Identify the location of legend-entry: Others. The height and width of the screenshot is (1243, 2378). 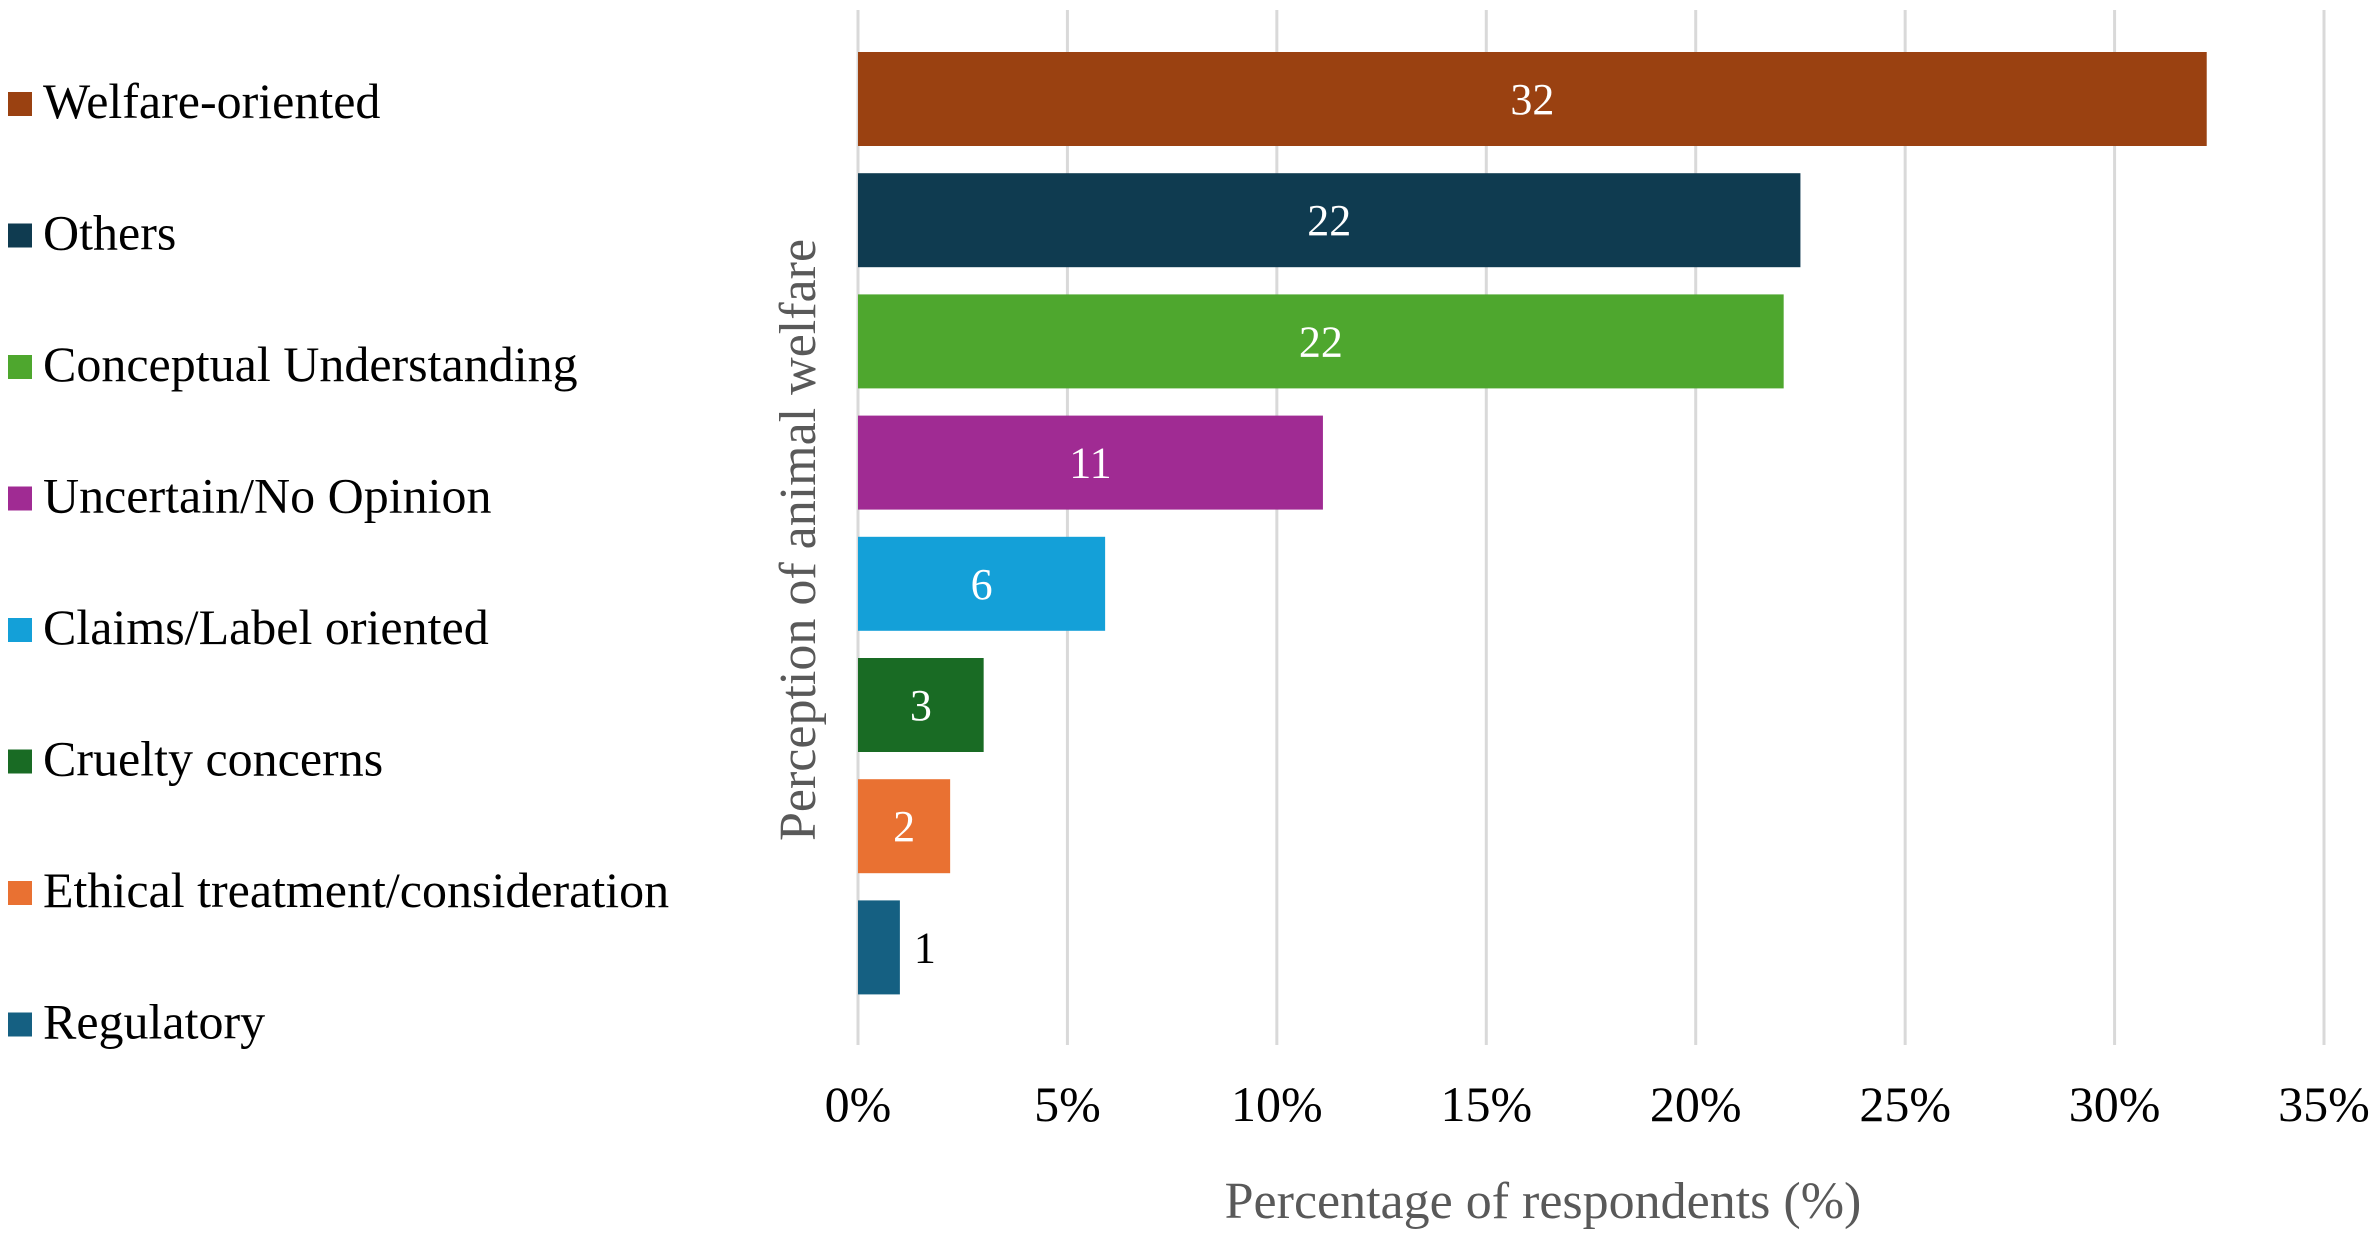
(109, 233).